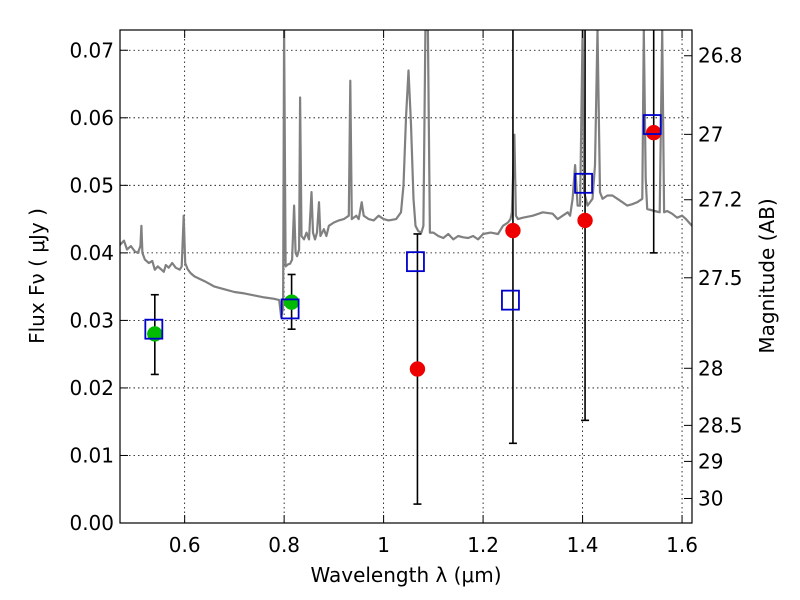 The height and width of the screenshot is (600, 800). I want to click on right-y-tick-label: 28.5, so click(720, 425).